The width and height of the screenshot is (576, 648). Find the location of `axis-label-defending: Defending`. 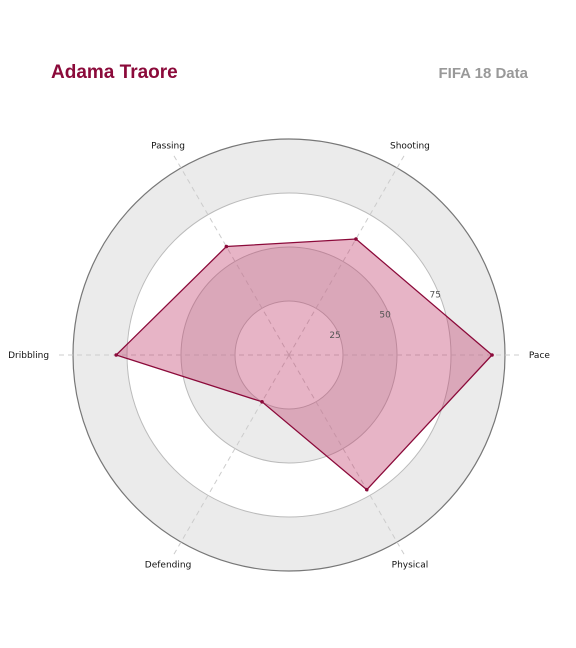

axis-label-defending: Defending is located at coordinates (168, 566).